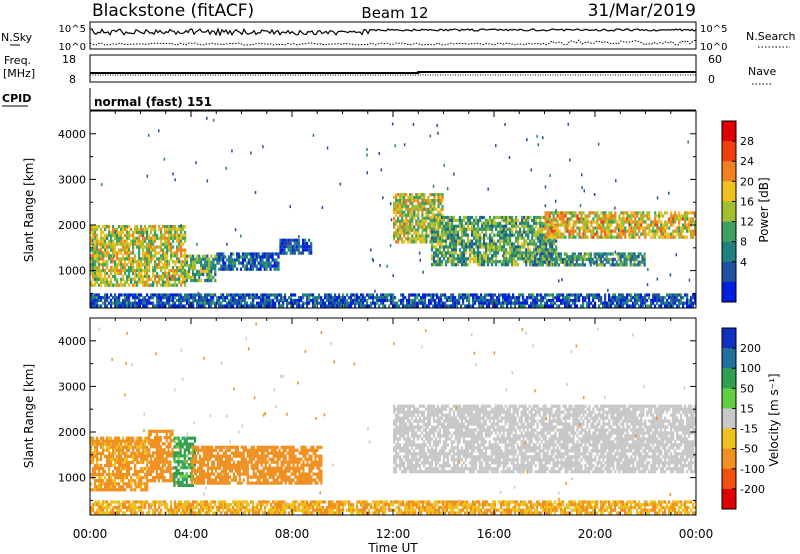  Describe the element at coordinates (711, 79) in the screenshot. I see `nave-tick-bottom: 0` at that location.